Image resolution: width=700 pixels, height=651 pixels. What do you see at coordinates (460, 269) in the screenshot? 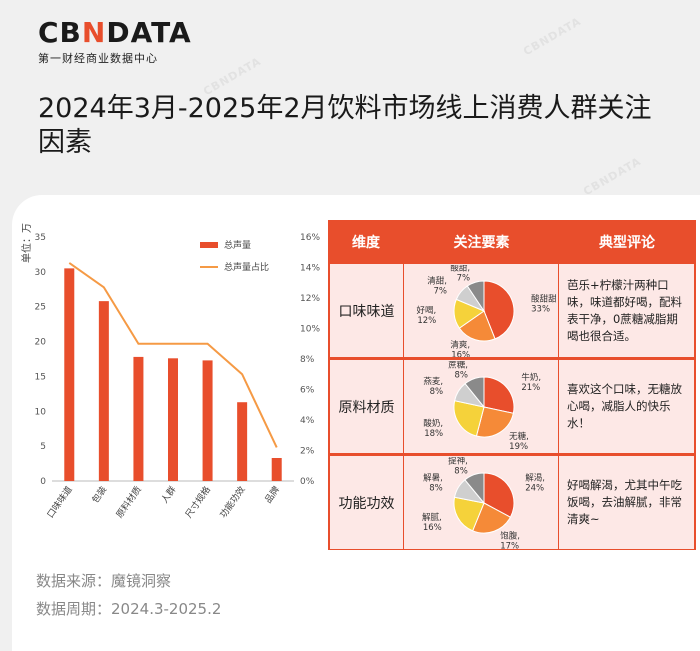
I see `pie-label: 酸甜,` at bounding box center [460, 269].